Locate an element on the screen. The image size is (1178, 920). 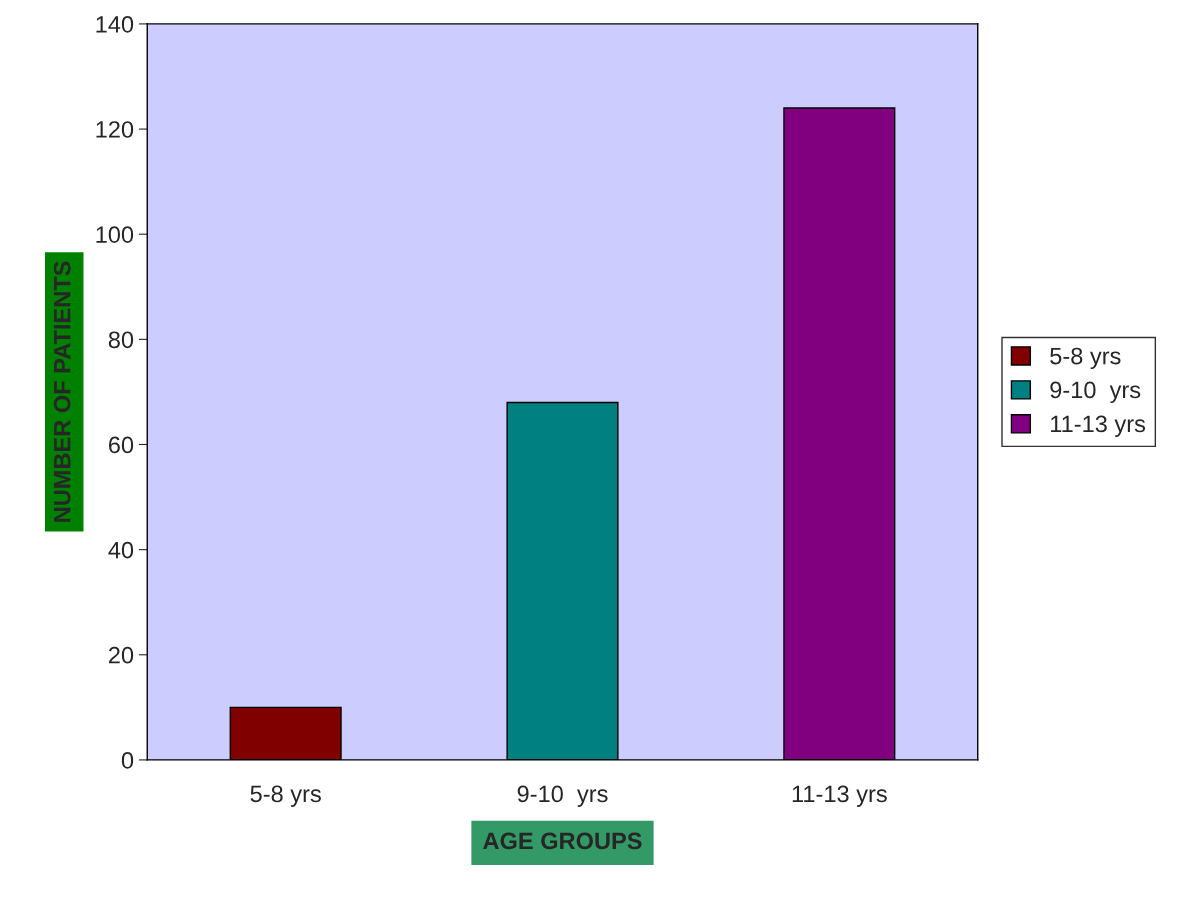
legend-label: 5-8 yrs is located at coordinates (1085, 358).